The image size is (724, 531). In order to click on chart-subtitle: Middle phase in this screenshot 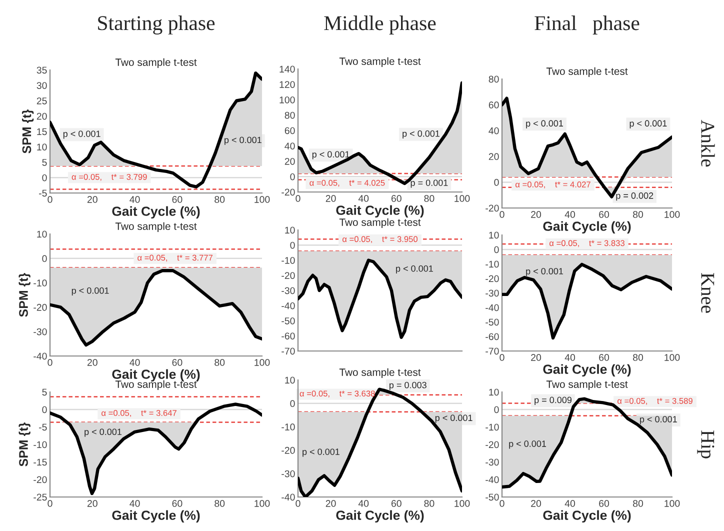, I will do `click(380, 25)`.